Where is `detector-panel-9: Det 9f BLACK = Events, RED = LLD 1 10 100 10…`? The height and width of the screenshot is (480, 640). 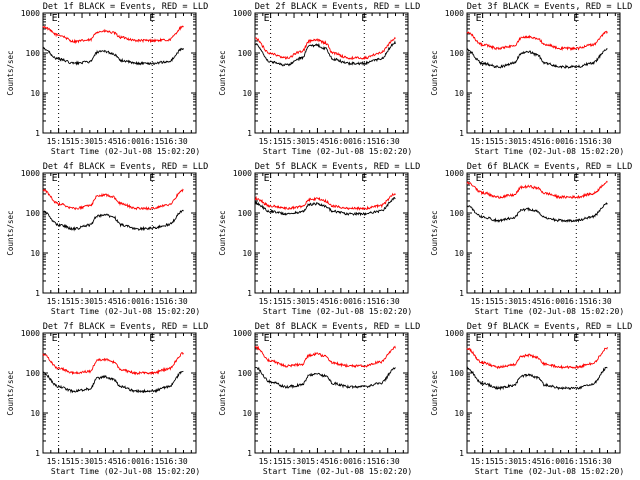
detector-panel-9: Det 9f BLACK = Events, RED = LLD 1 10 100 10… is located at coordinates (531, 399).